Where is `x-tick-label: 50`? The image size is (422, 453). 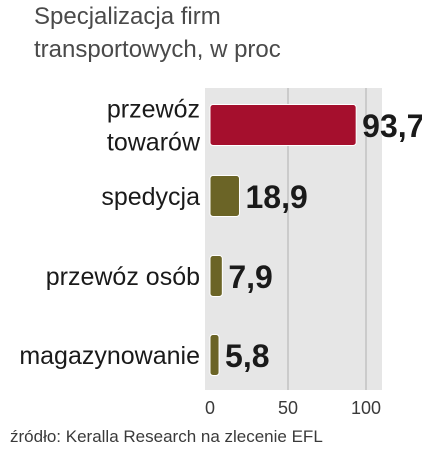
x-tick-label: 50 is located at coordinates (288, 408).